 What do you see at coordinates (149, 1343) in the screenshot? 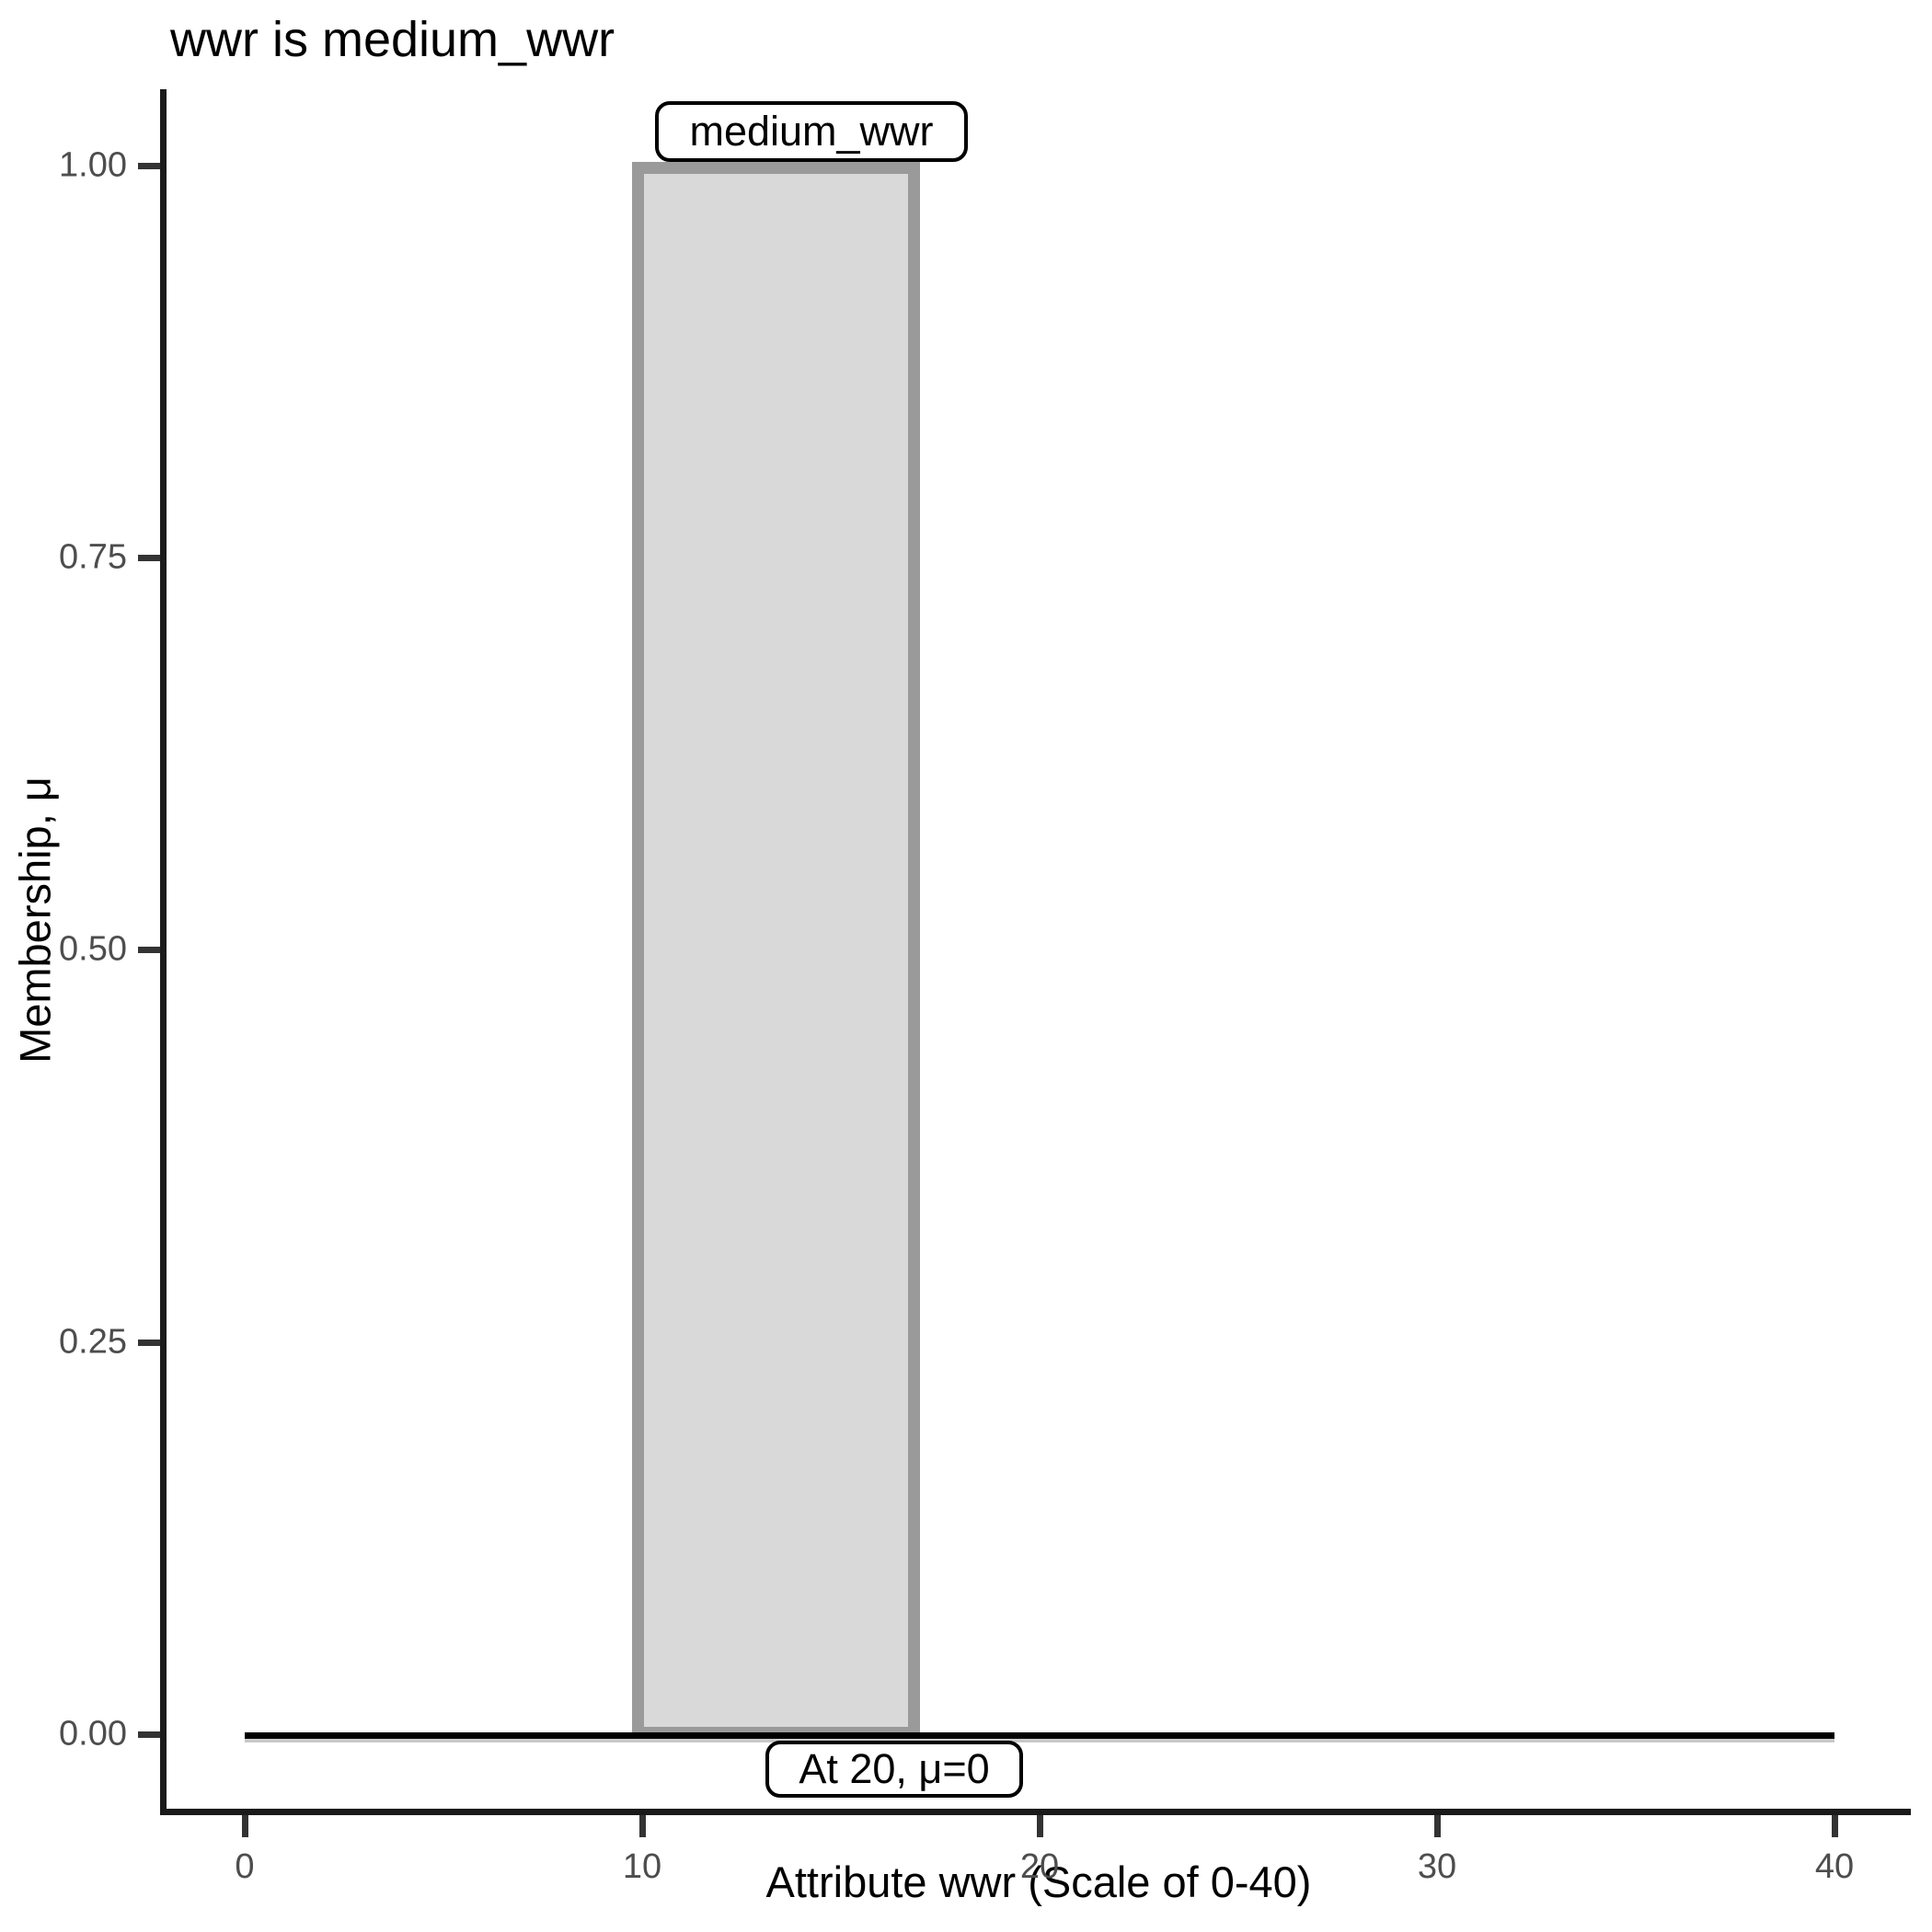
I see `y-tick-mark-0.25` at bounding box center [149, 1343].